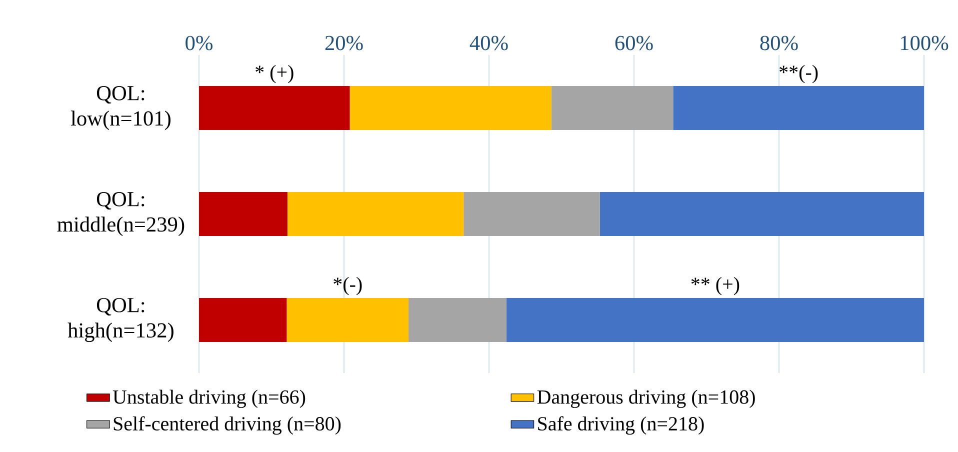 This screenshot has width=958, height=452. What do you see at coordinates (344, 43) in the screenshot?
I see `x-tick-label: 20%` at bounding box center [344, 43].